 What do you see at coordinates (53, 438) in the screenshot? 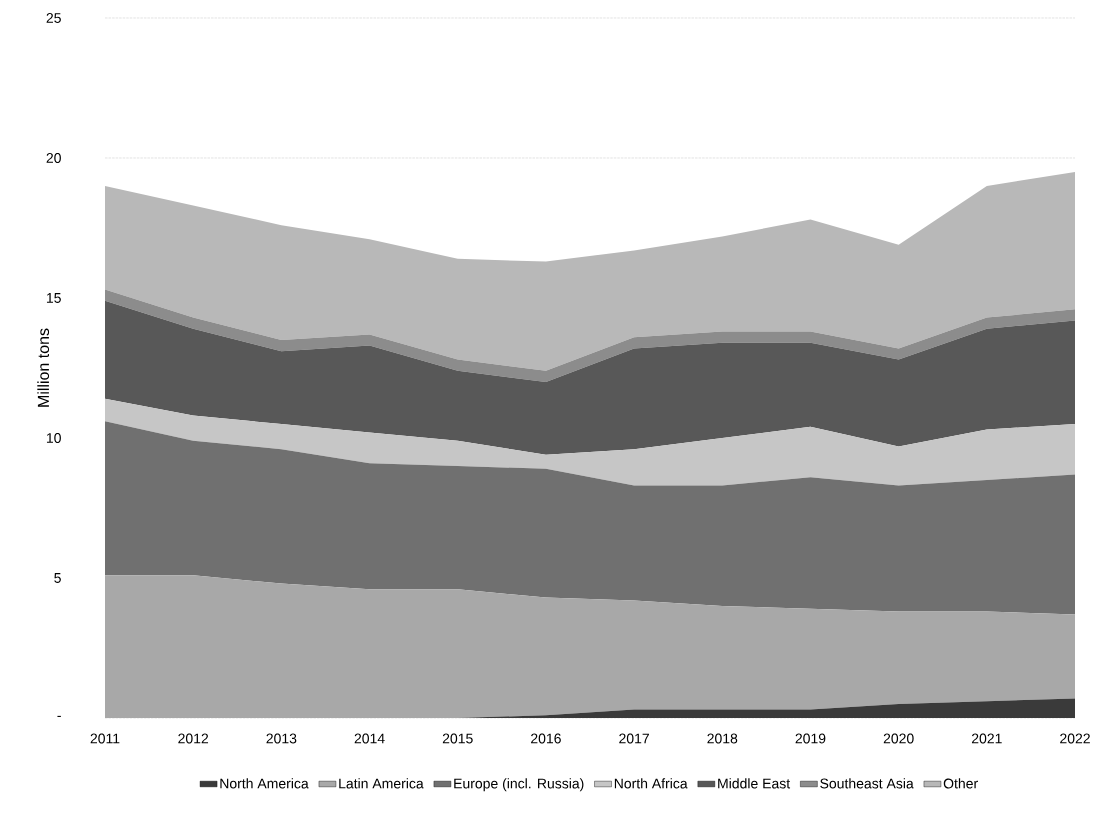
I see `y-tick-label: 10` at bounding box center [53, 438].